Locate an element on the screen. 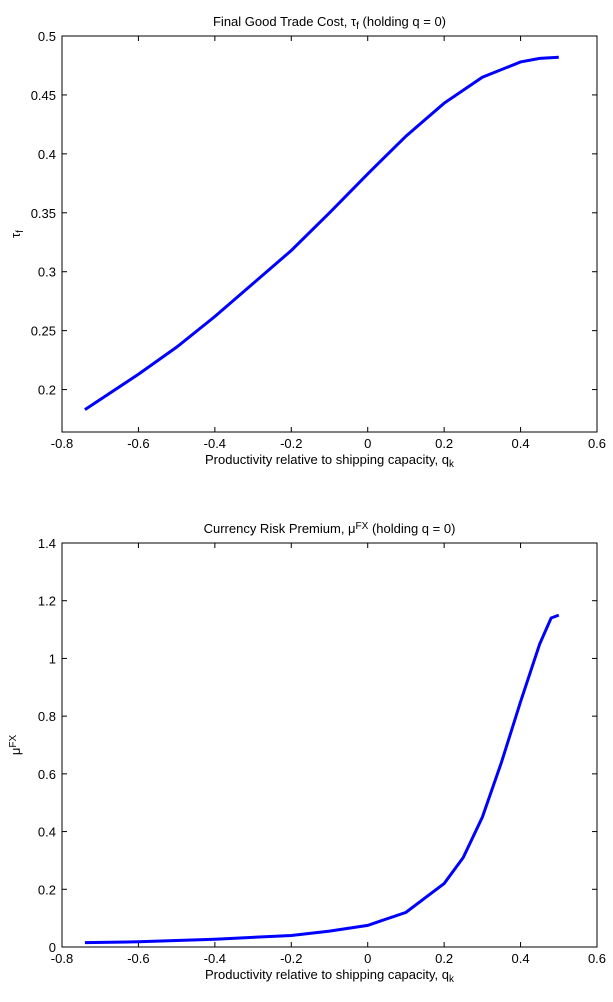 Image resolution: width=613 pixels, height=1002 pixels. y-tick-label: 0.35 is located at coordinates (43, 213).